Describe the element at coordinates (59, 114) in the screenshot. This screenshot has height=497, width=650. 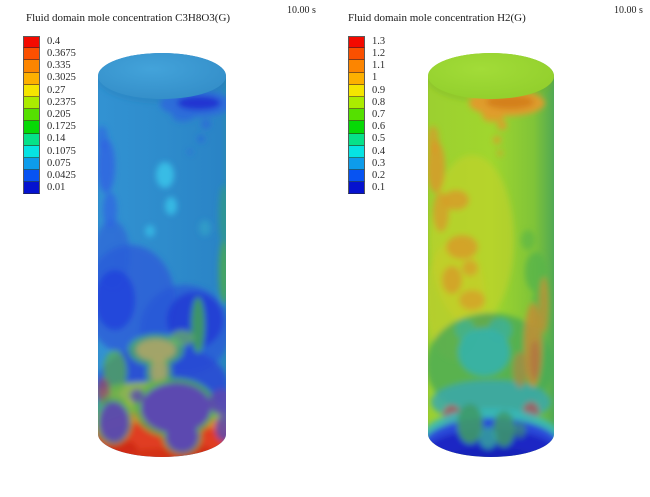
I see `legend-value-label: 0.205` at that location.